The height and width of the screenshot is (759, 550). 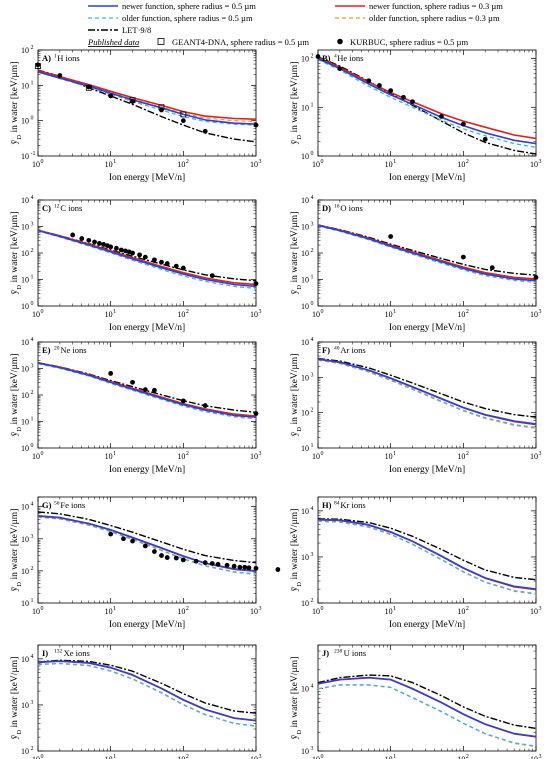 I want to click on panel-letter: F), so click(x=326, y=350).